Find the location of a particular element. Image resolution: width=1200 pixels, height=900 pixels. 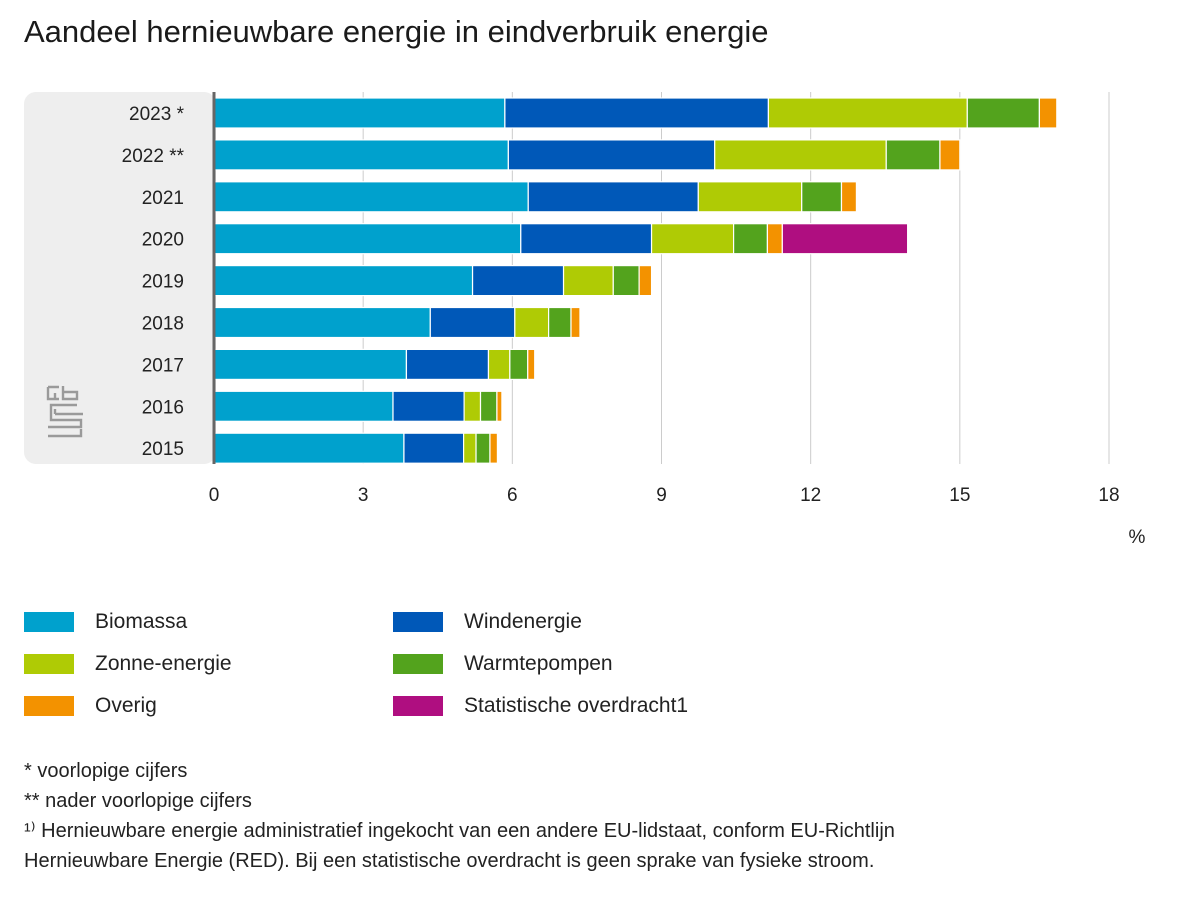

category-label: 2023 * is located at coordinates (157, 114).